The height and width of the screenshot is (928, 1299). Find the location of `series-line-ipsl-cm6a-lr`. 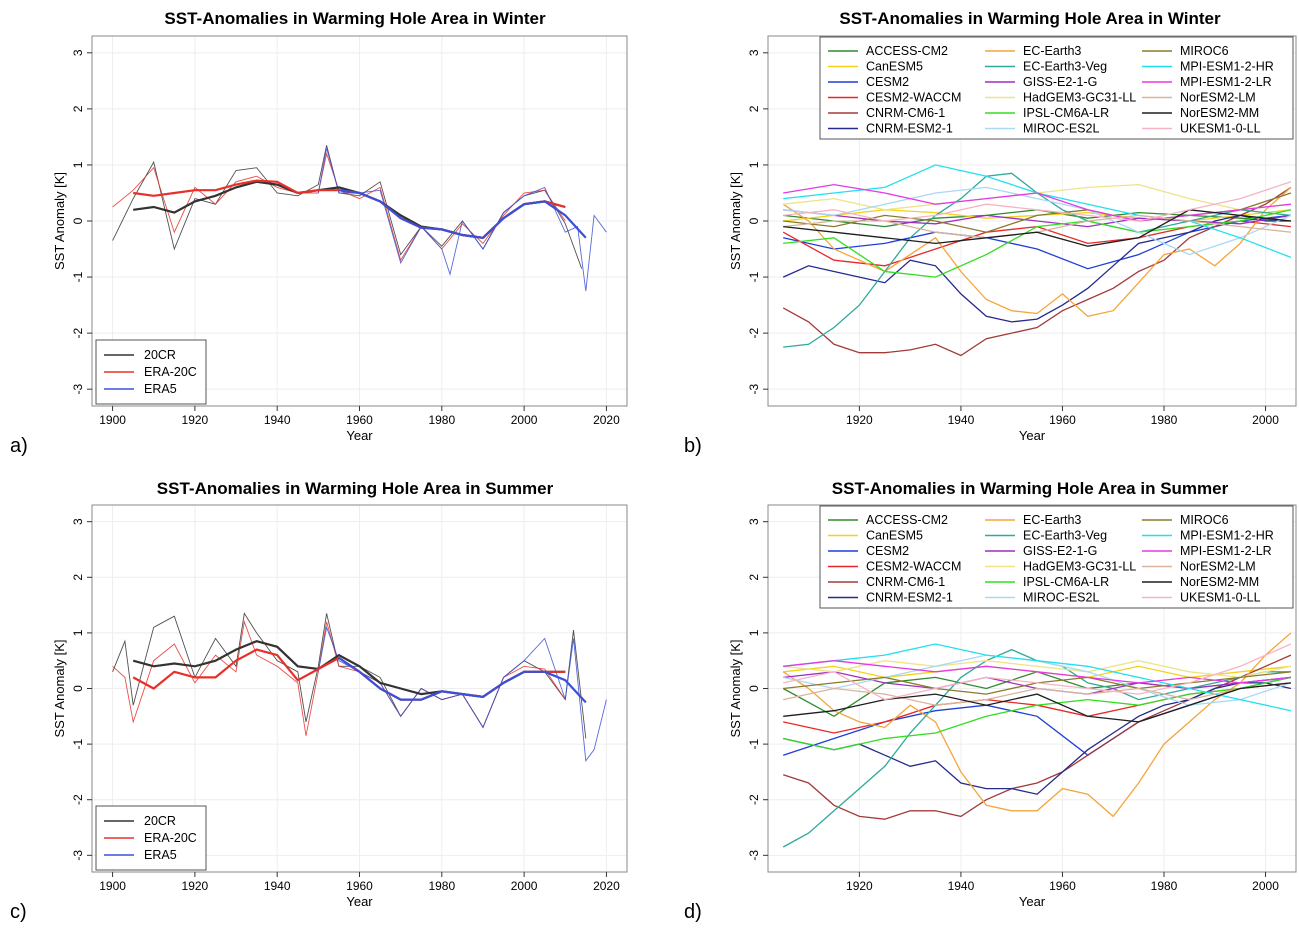

series-line-ipsl-cm6a-lr is located at coordinates (1037, 243).